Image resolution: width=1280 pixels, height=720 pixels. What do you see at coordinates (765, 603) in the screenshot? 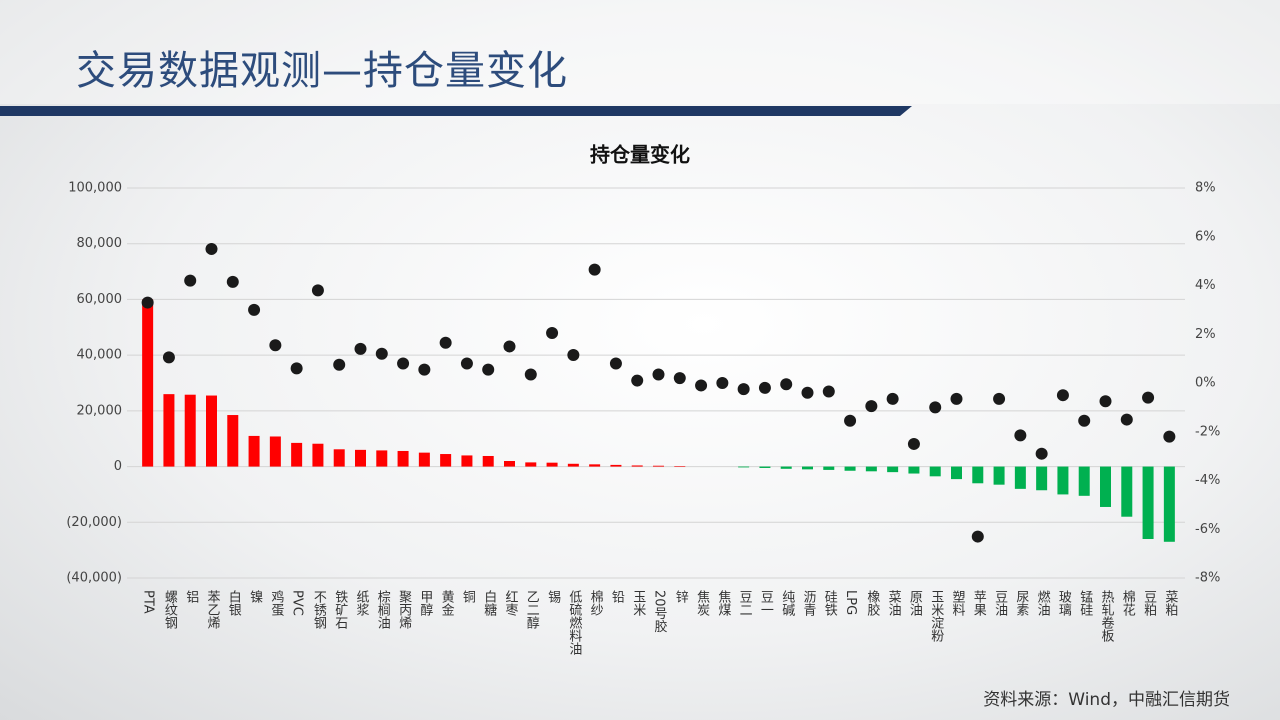
I see `x-tick-label: 豆一` at bounding box center [765, 603].